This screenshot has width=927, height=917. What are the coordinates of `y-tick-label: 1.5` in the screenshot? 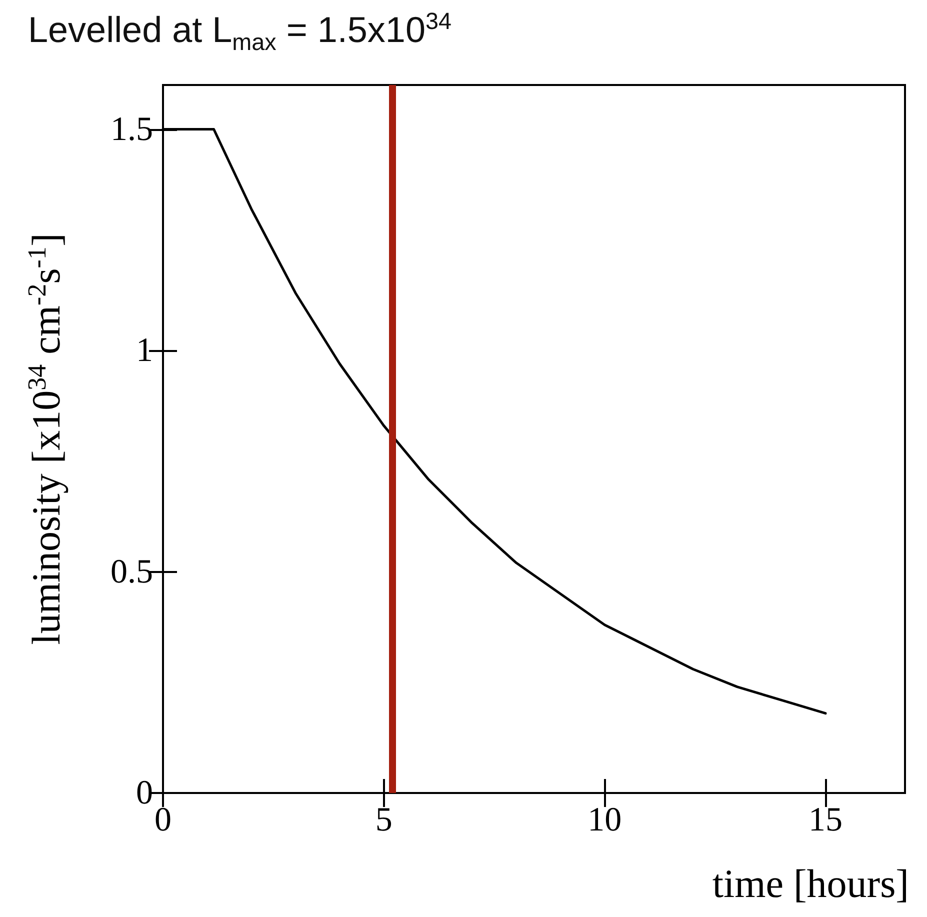 It's located at (131, 129).